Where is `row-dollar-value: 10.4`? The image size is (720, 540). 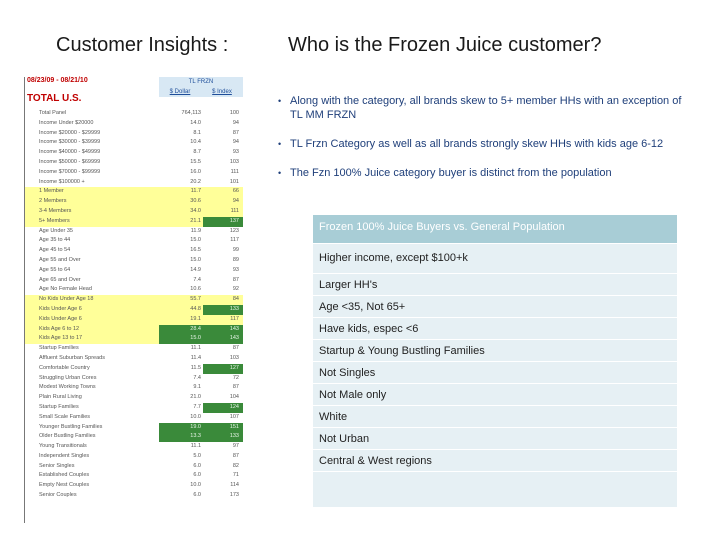
row-dollar-value: 10.4 is located at coordinates (195, 142).